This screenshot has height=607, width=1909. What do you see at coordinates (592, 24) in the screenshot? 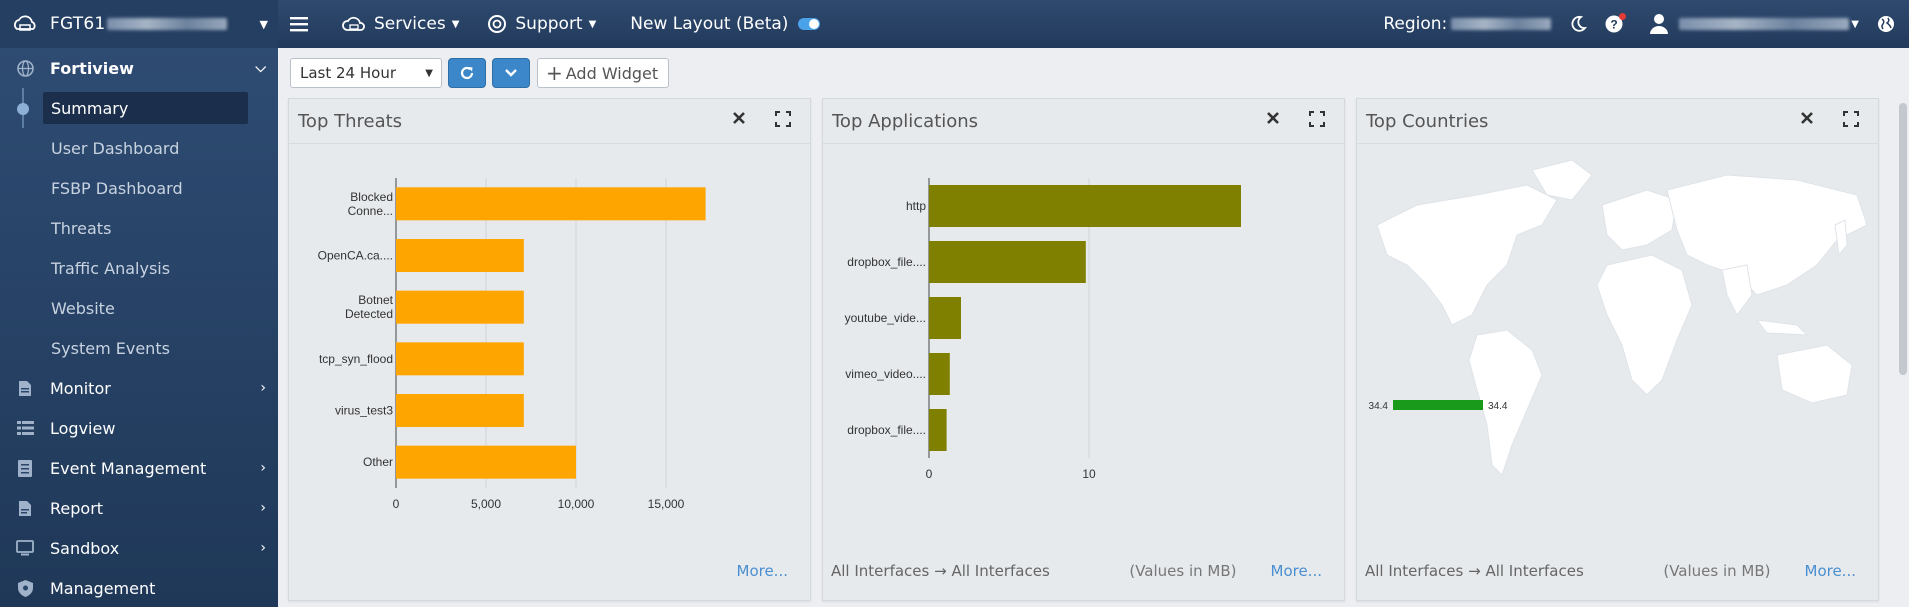
I see `chevron-down-icon: ▼` at bounding box center [592, 24].